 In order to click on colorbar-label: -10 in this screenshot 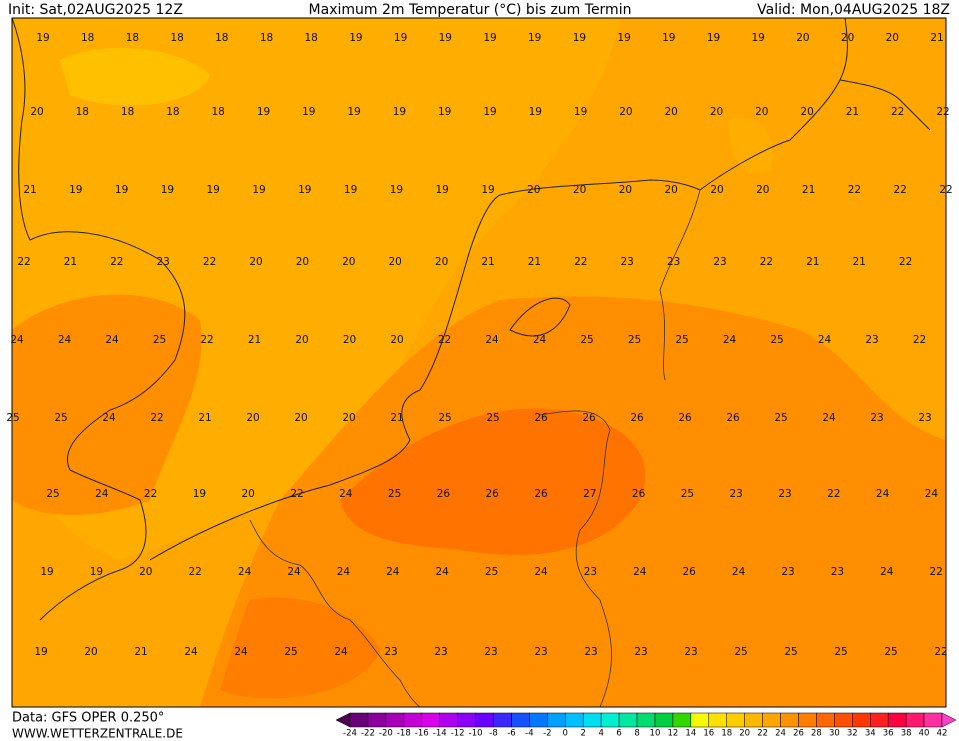, I will do `click(476, 734)`.